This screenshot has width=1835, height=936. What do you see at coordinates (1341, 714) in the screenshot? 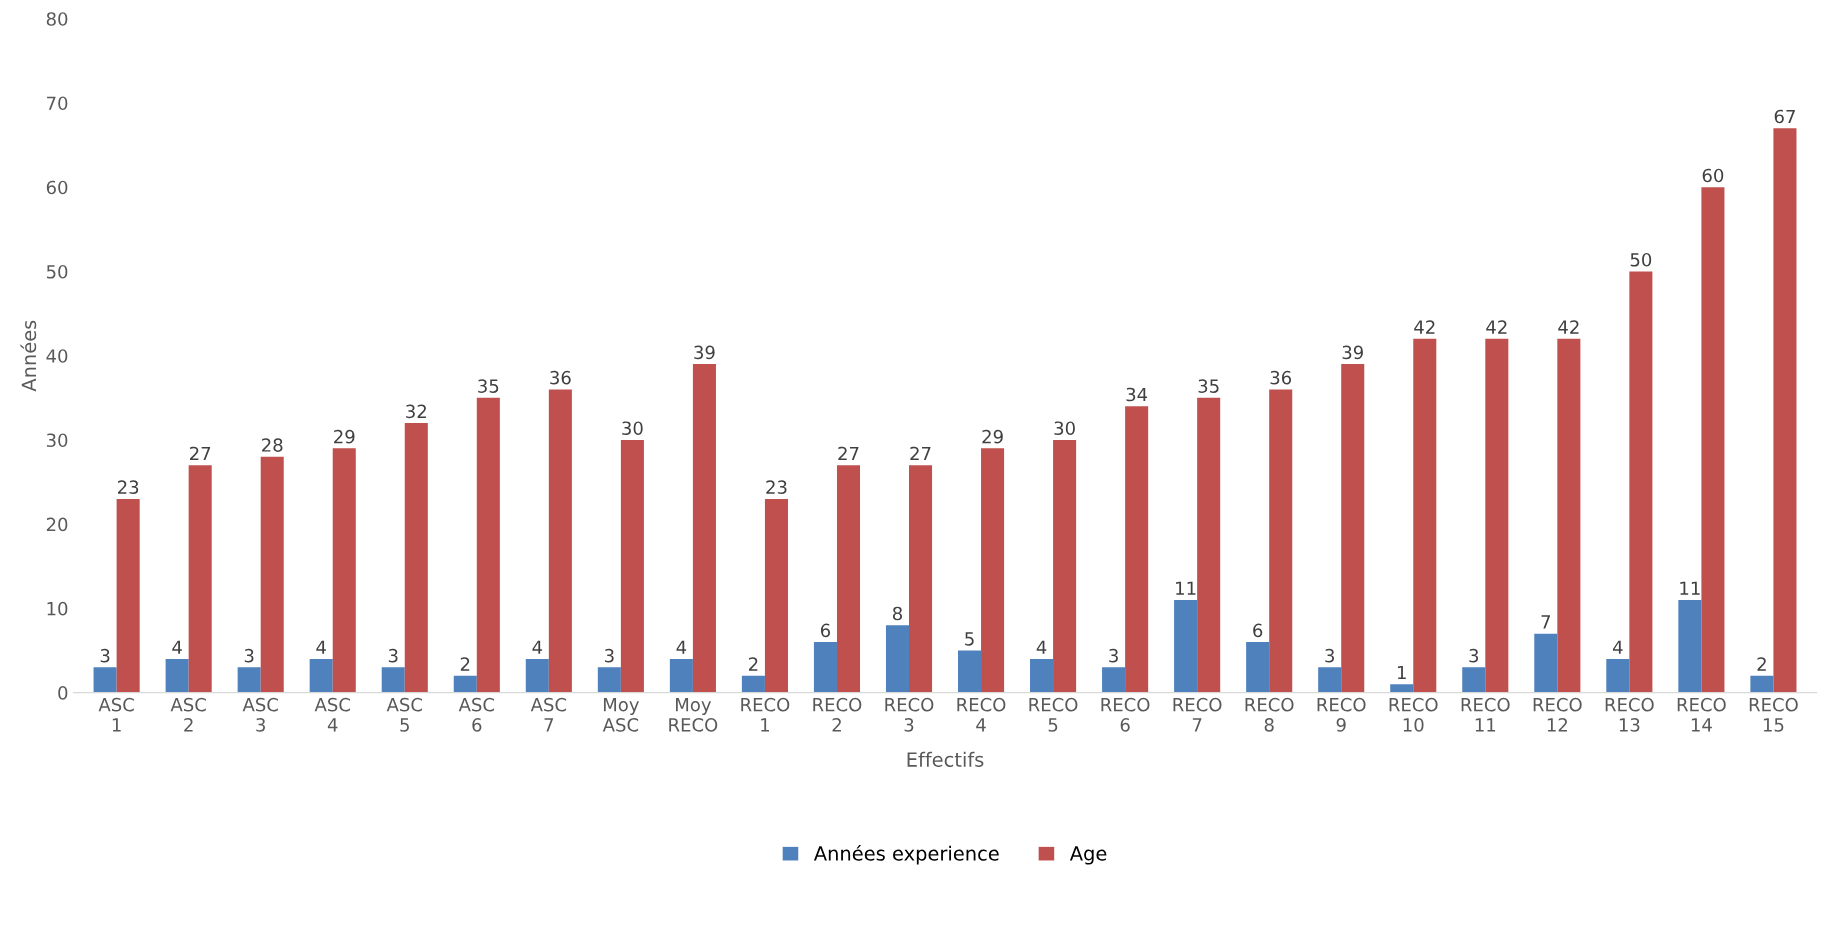
I see `x-tick-label: RECO 9` at bounding box center [1341, 714].